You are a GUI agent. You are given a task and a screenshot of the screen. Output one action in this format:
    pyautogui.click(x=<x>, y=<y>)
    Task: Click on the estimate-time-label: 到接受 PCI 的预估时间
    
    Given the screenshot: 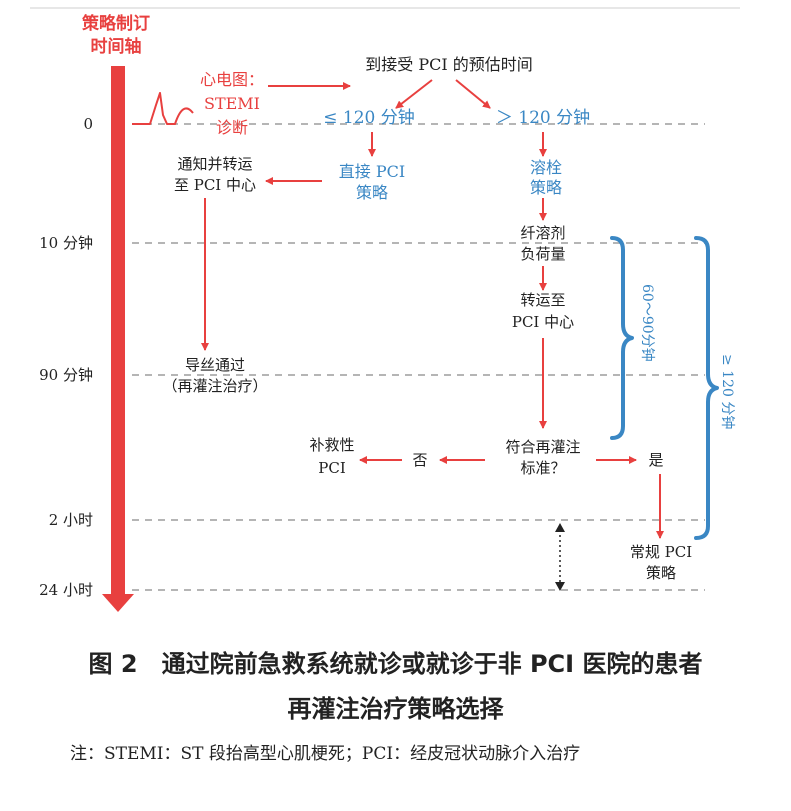 What is the action you would take?
    pyautogui.click(x=449, y=64)
    